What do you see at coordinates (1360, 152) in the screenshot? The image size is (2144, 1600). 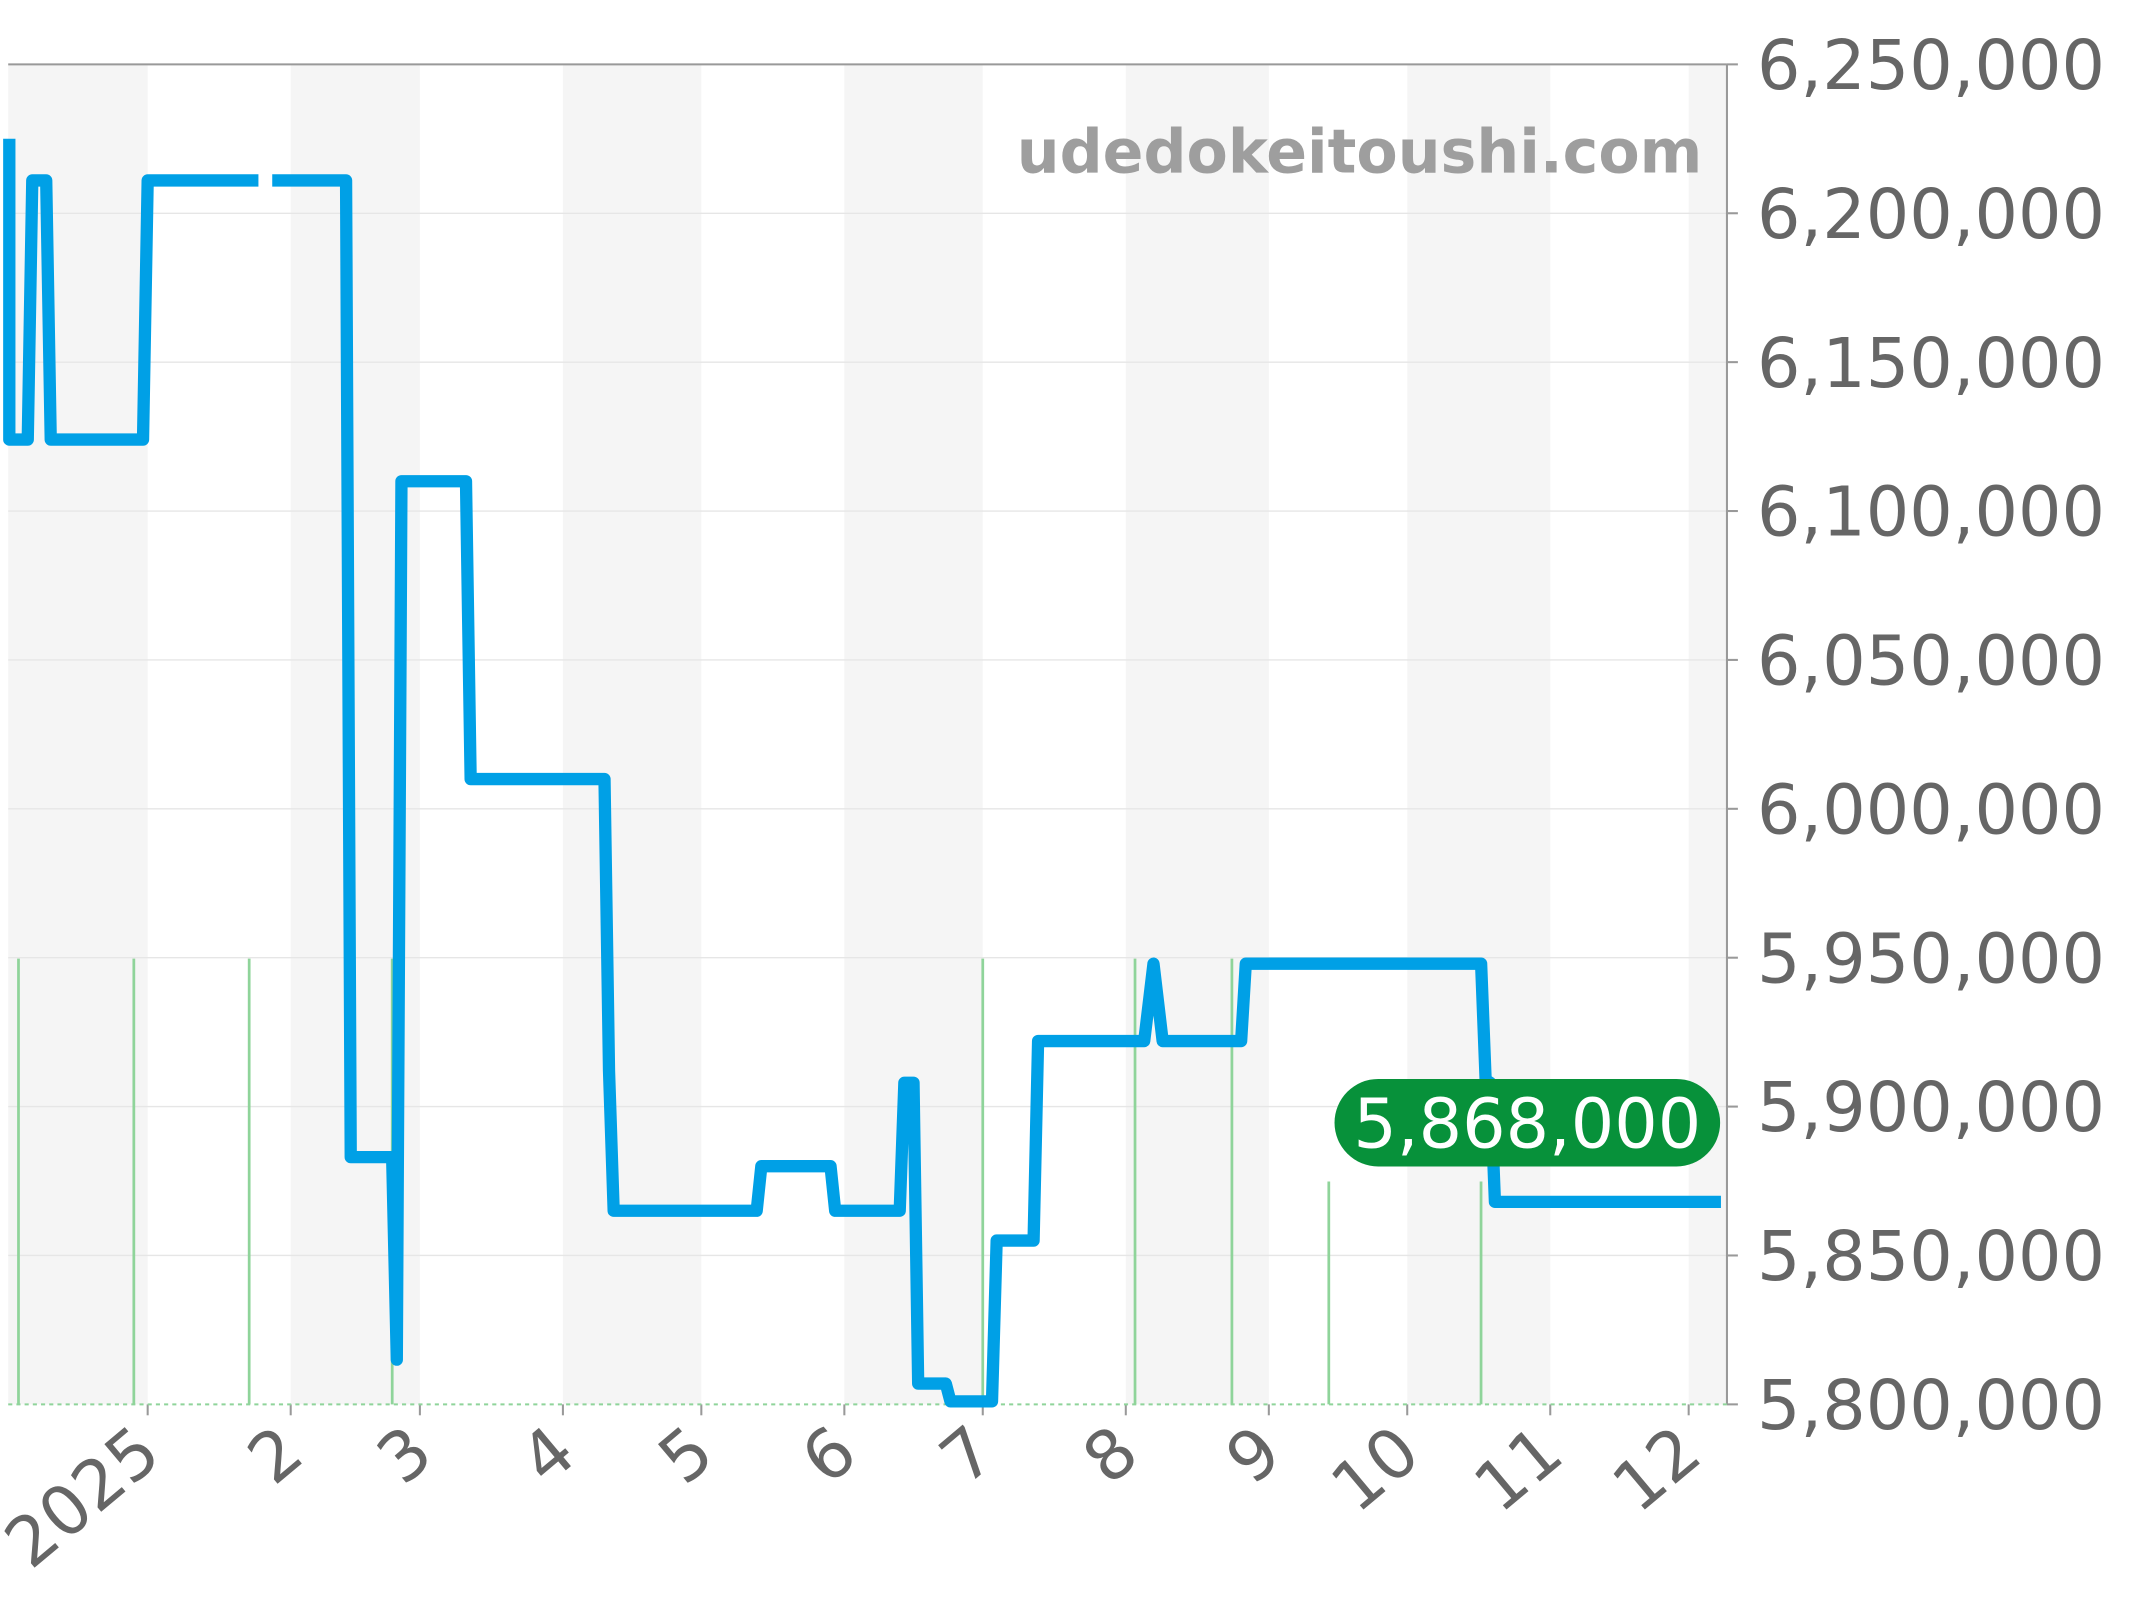 I see `watermark: udedokeitoushi.com` at bounding box center [1360, 152].